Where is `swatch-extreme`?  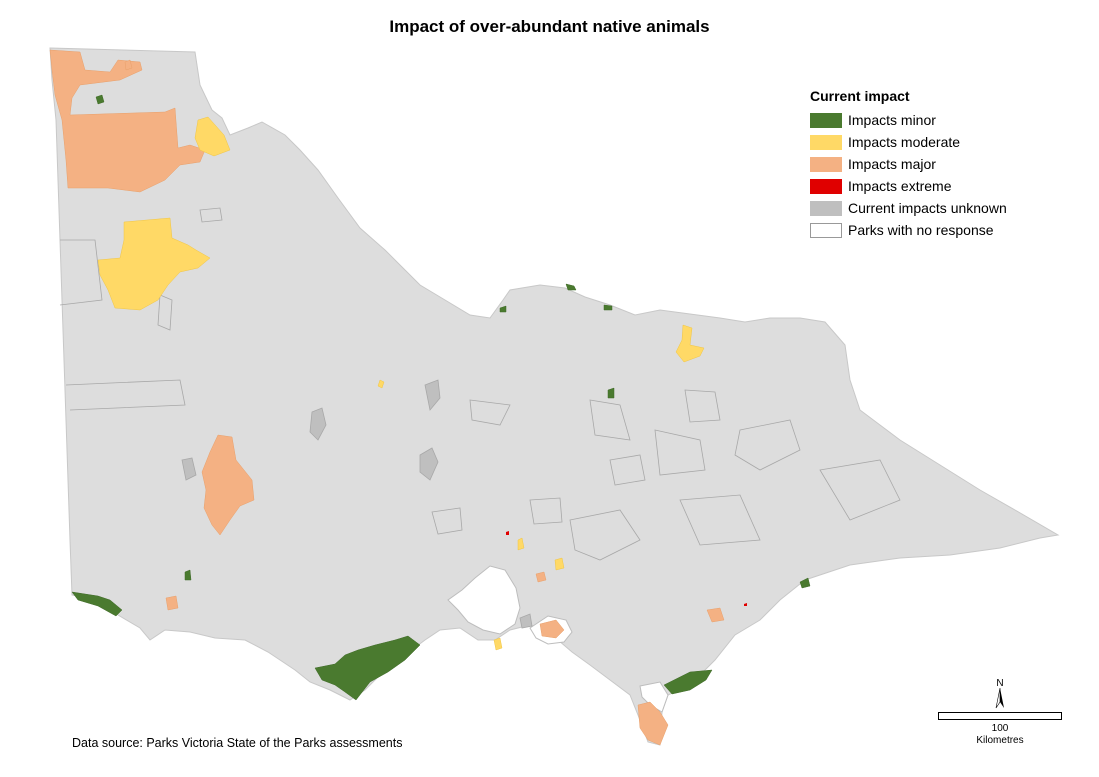
swatch-extreme is located at coordinates (826, 186).